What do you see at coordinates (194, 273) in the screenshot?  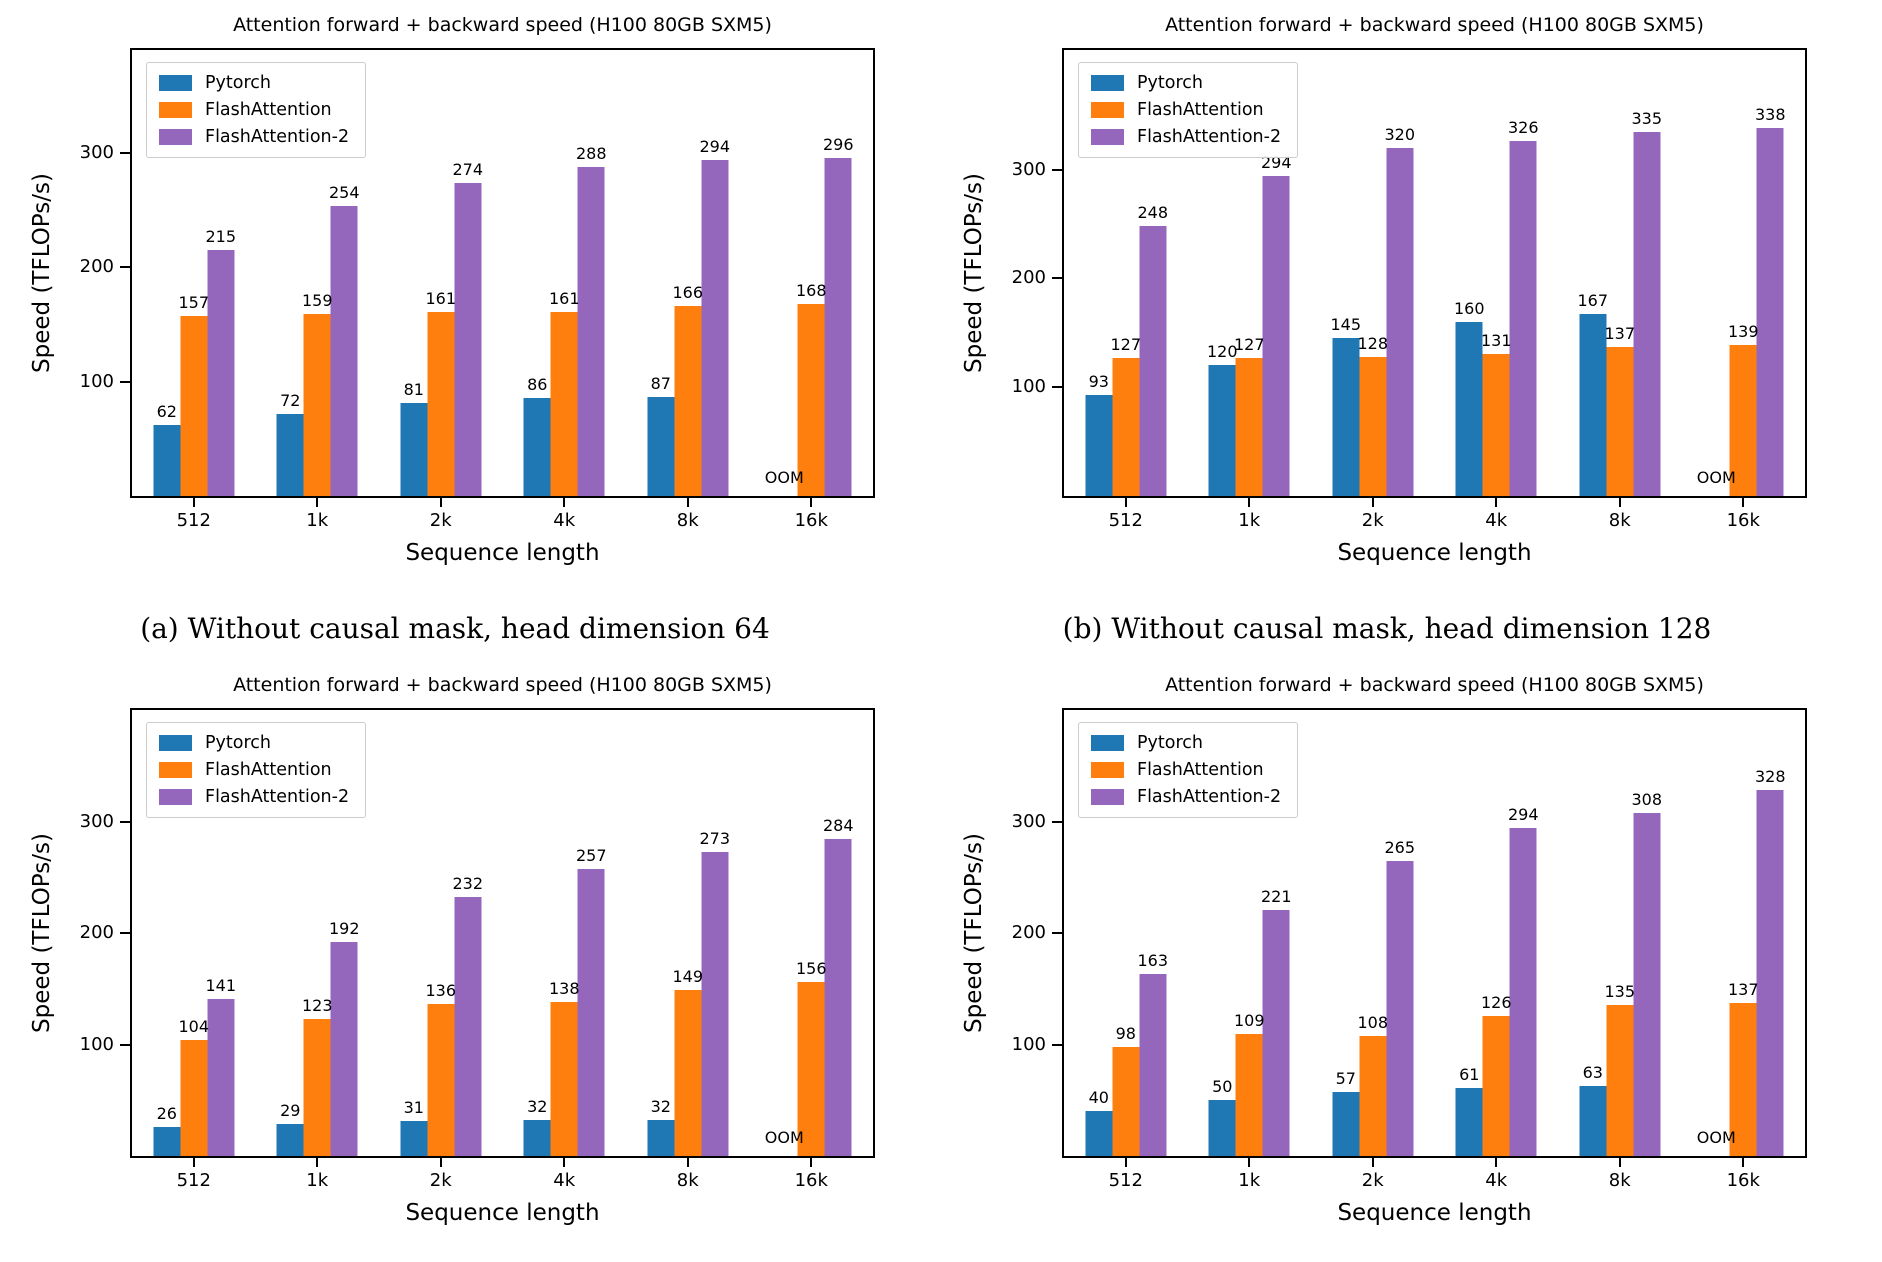 I see `bar-slot: 157` at bounding box center [194, 273].